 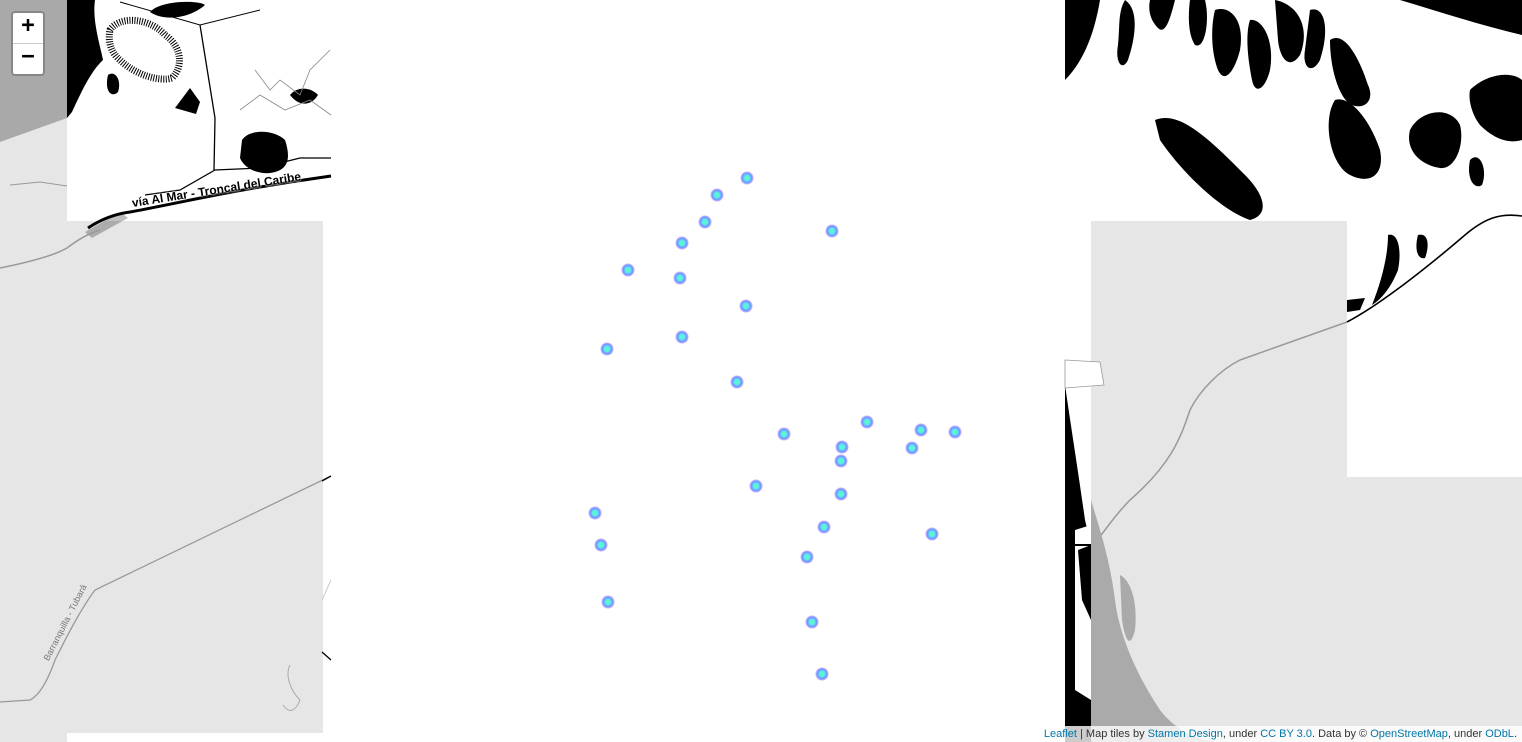 What do you see at coordinates (1060, 734) in the screenshot?
I see `leaflet-link: Leaflet` at bounding box center [1060, 734].